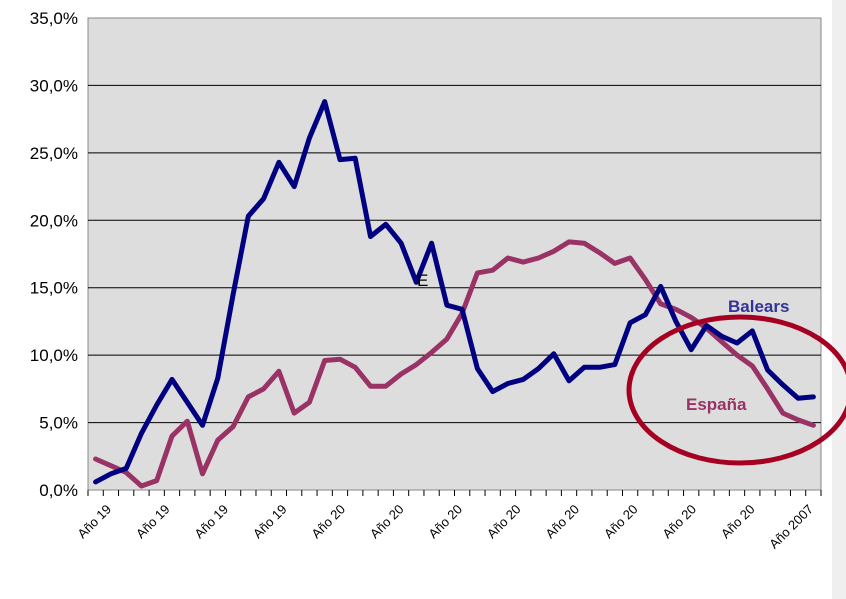 This screenshot has height=599, width=846. What do you see at coordinates (54, 288) in the screenshot?
I see `y-tick-label: 15,0%` at bounding box center [54, 288].